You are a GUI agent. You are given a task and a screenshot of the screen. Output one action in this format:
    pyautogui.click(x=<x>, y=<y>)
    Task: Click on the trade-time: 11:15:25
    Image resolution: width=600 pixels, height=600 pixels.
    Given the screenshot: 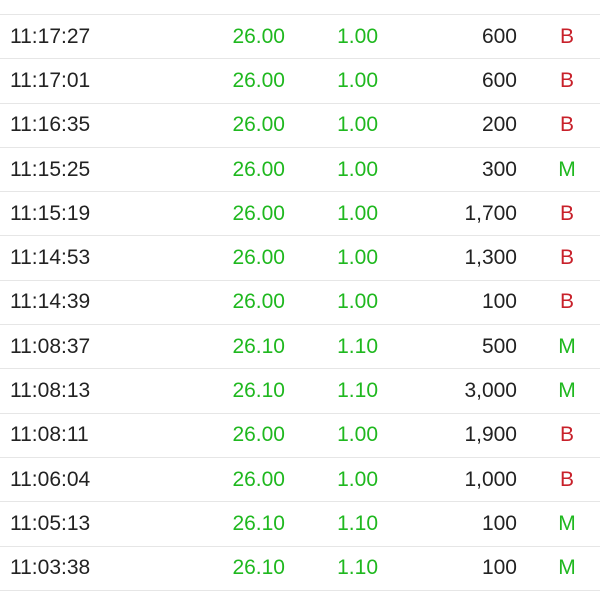 What is the action you would take?
    pyautogui.click(x=50, y=169)
    